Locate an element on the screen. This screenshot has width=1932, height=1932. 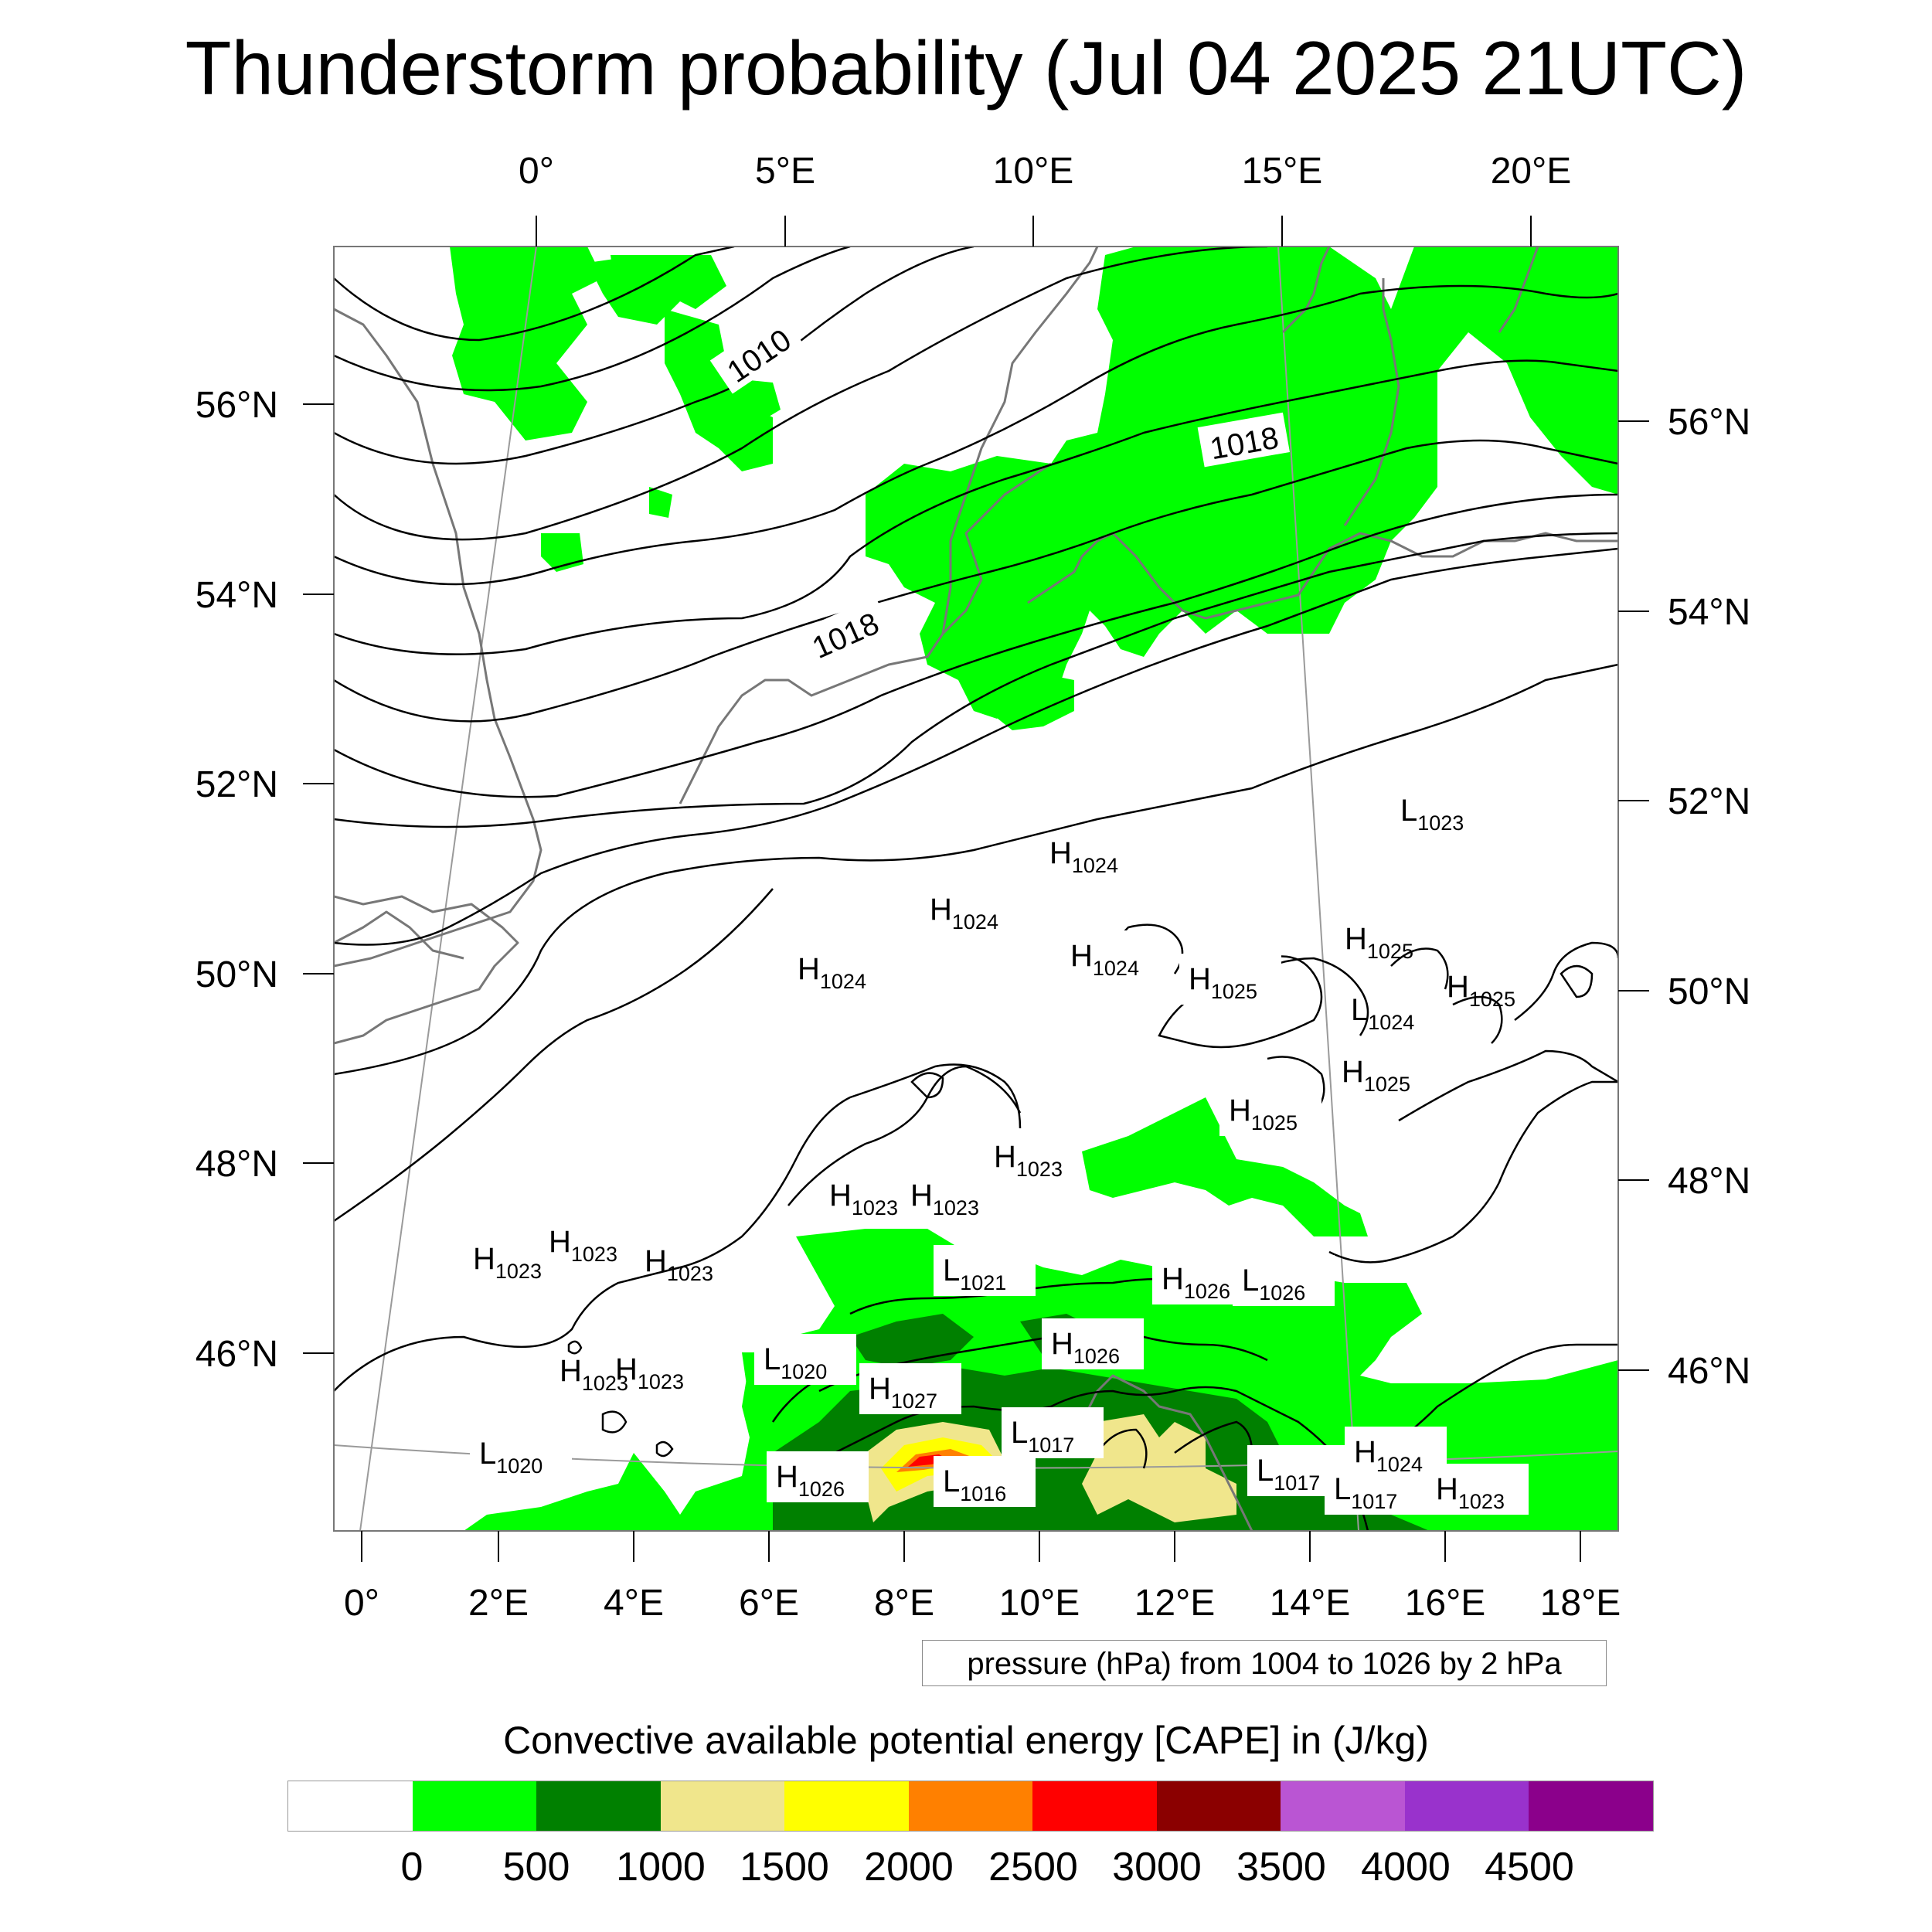
left-axis-labels: 56°N 54°N 52°N 50°N 48°N 46°N is located at coordinates (237, 880).